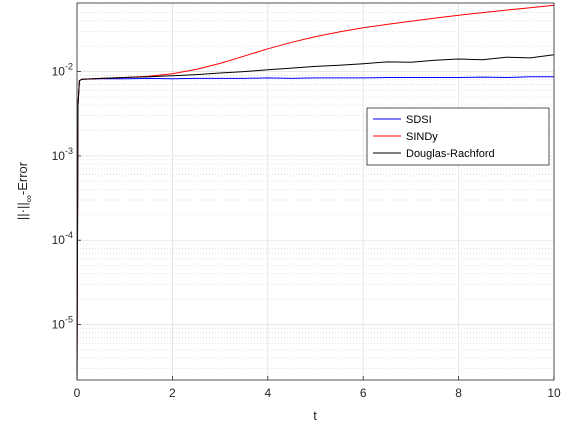  What do you see at coordinates (77, 393) in the screenshot?
I see `x-tick-label: 0` at bounding box center [77, 393].